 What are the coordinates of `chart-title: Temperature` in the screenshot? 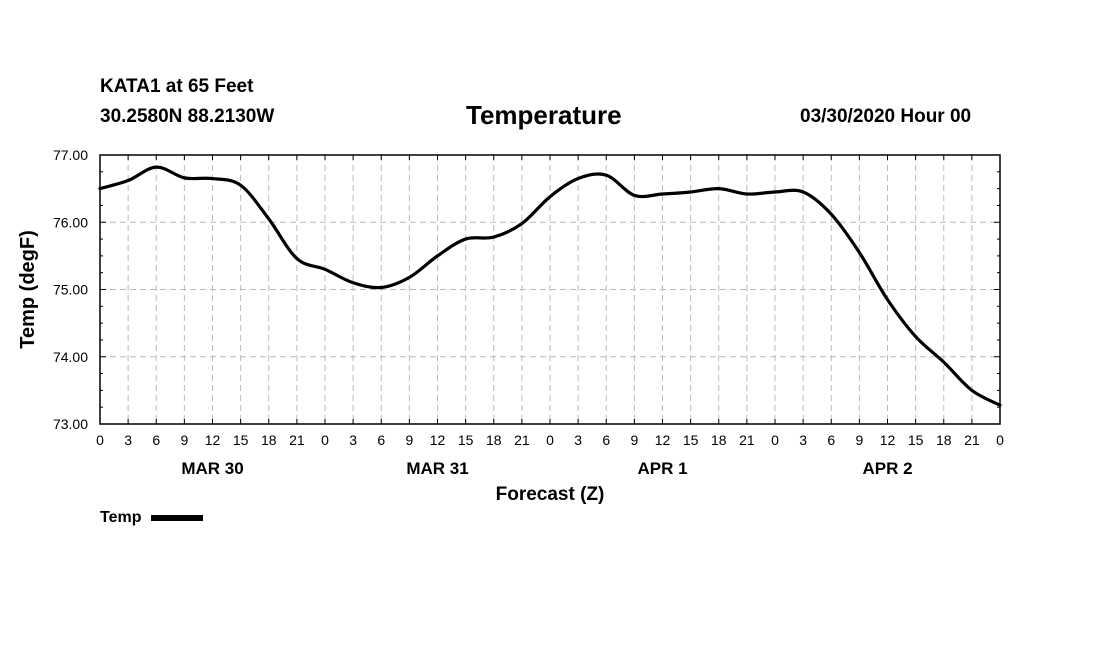 It's located at (544, 115).